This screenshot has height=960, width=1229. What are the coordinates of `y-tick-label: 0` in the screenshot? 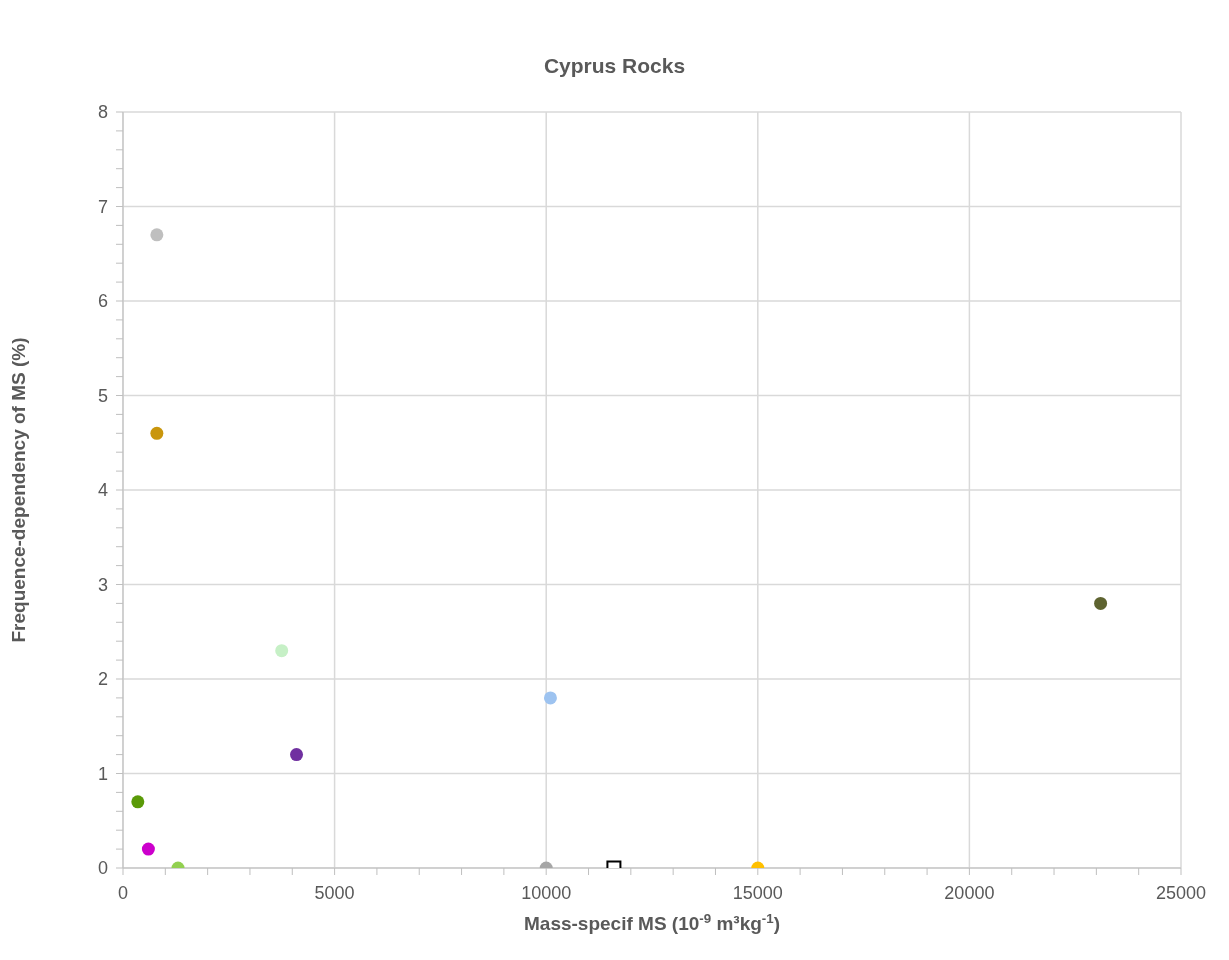 It's located at (102, 868).